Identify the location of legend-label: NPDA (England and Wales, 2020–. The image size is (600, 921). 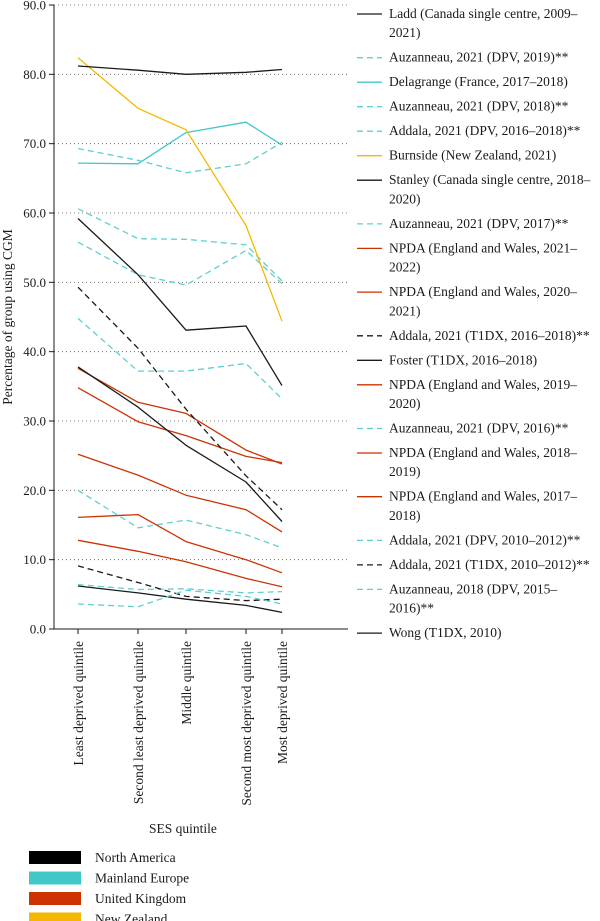
(483, 291).